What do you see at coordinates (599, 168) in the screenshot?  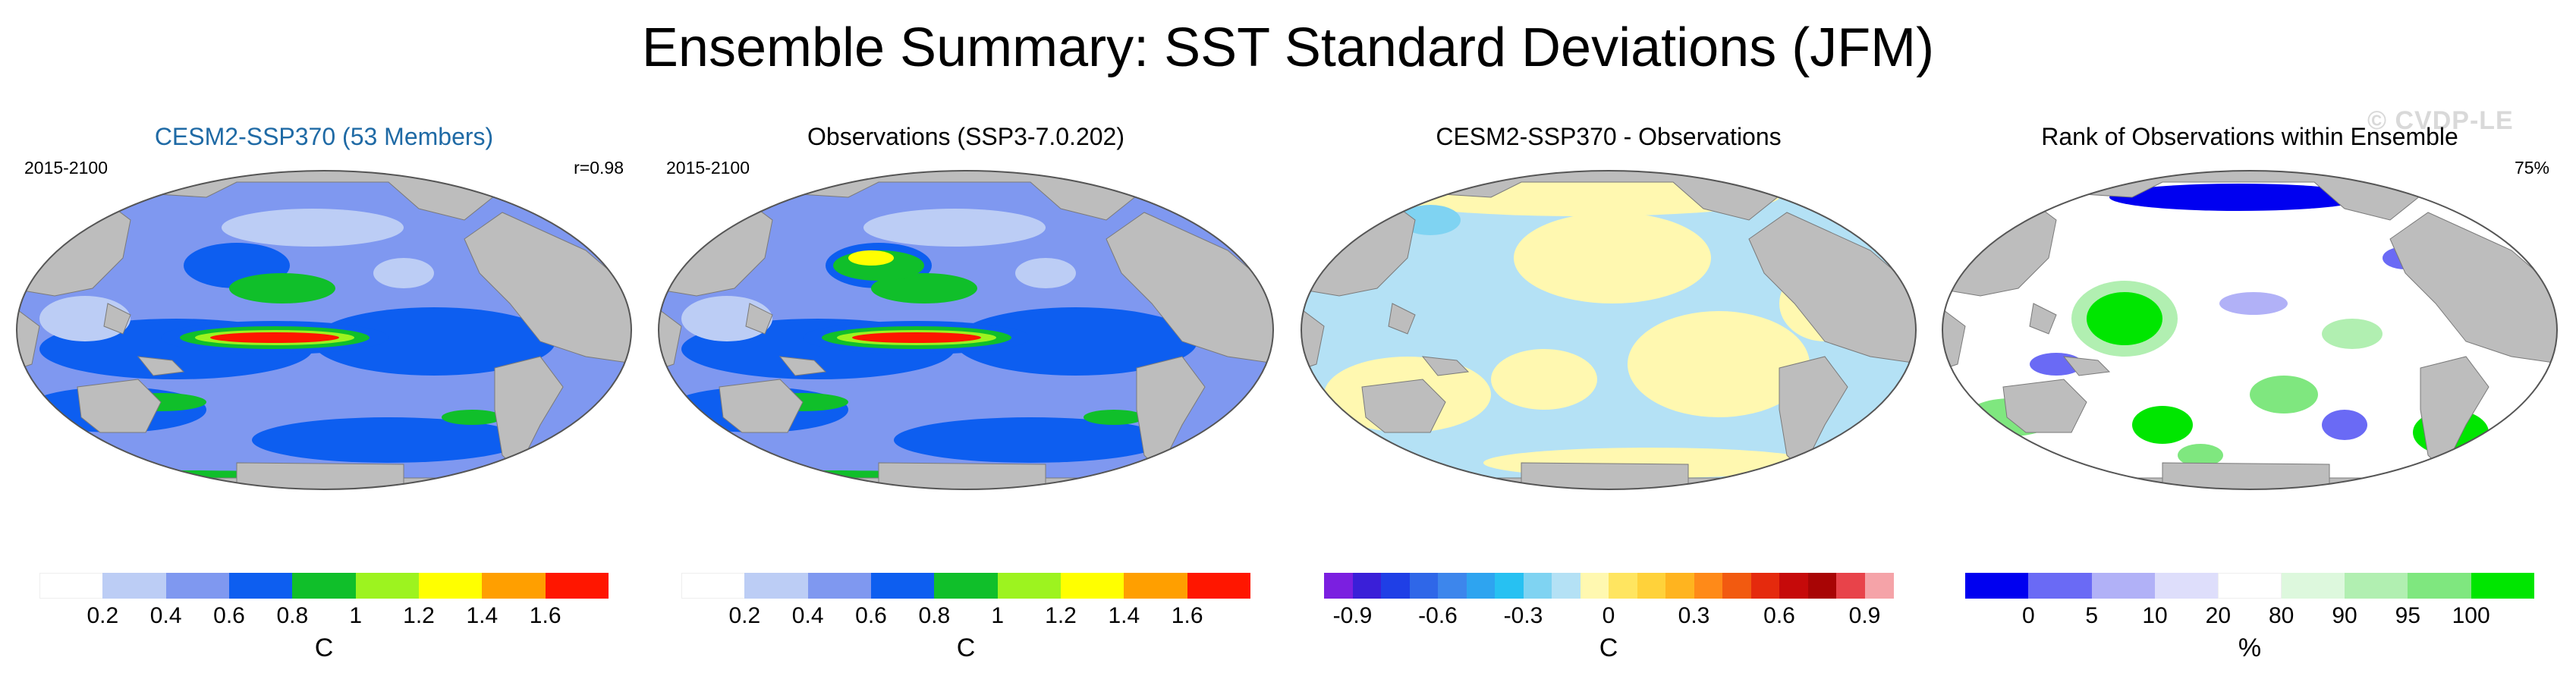 I see `stat-label: r=0.98` at bounding box center [599, 168].